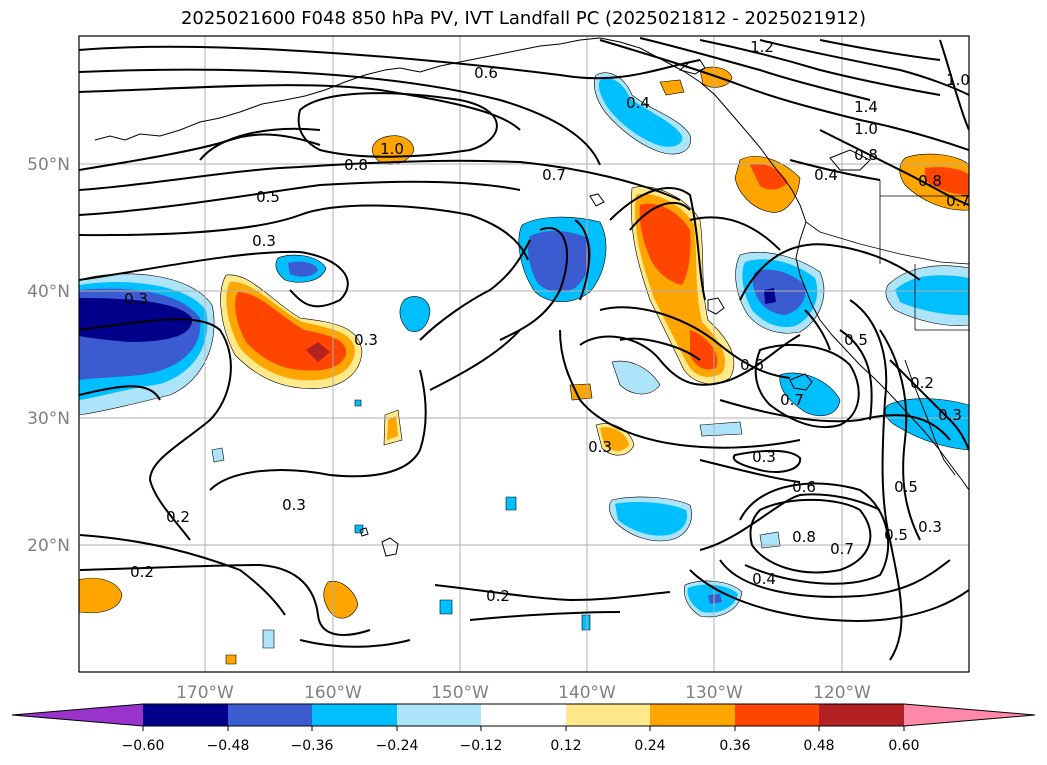  What do you see at coordinates (48, 419) in the screenshot?
I see `lat-label: 30°N` at bounding box center [48, 419].